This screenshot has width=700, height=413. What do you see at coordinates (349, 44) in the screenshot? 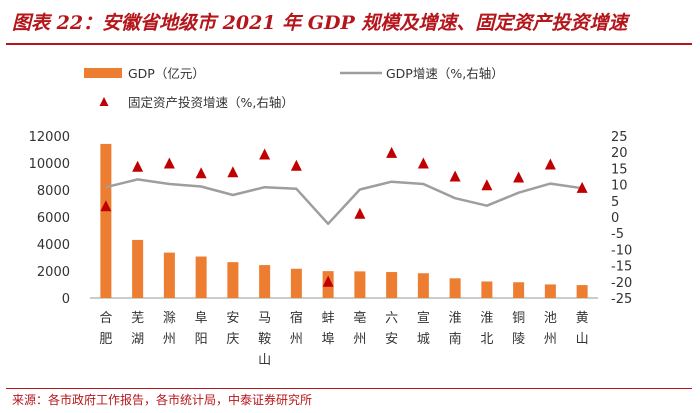
I see `title-rule` at bounding box center [349, 44].